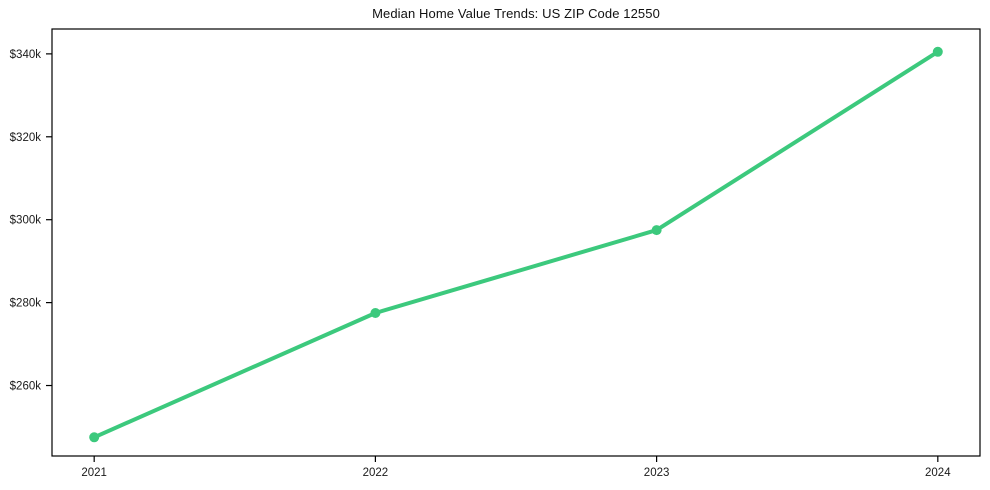 Image resolution: width=990 pixels, height=490 pixels. Describe the element at coordinates (938, 473) in the screenshot. I see `x-axis-tick-label: 2024` at that location.